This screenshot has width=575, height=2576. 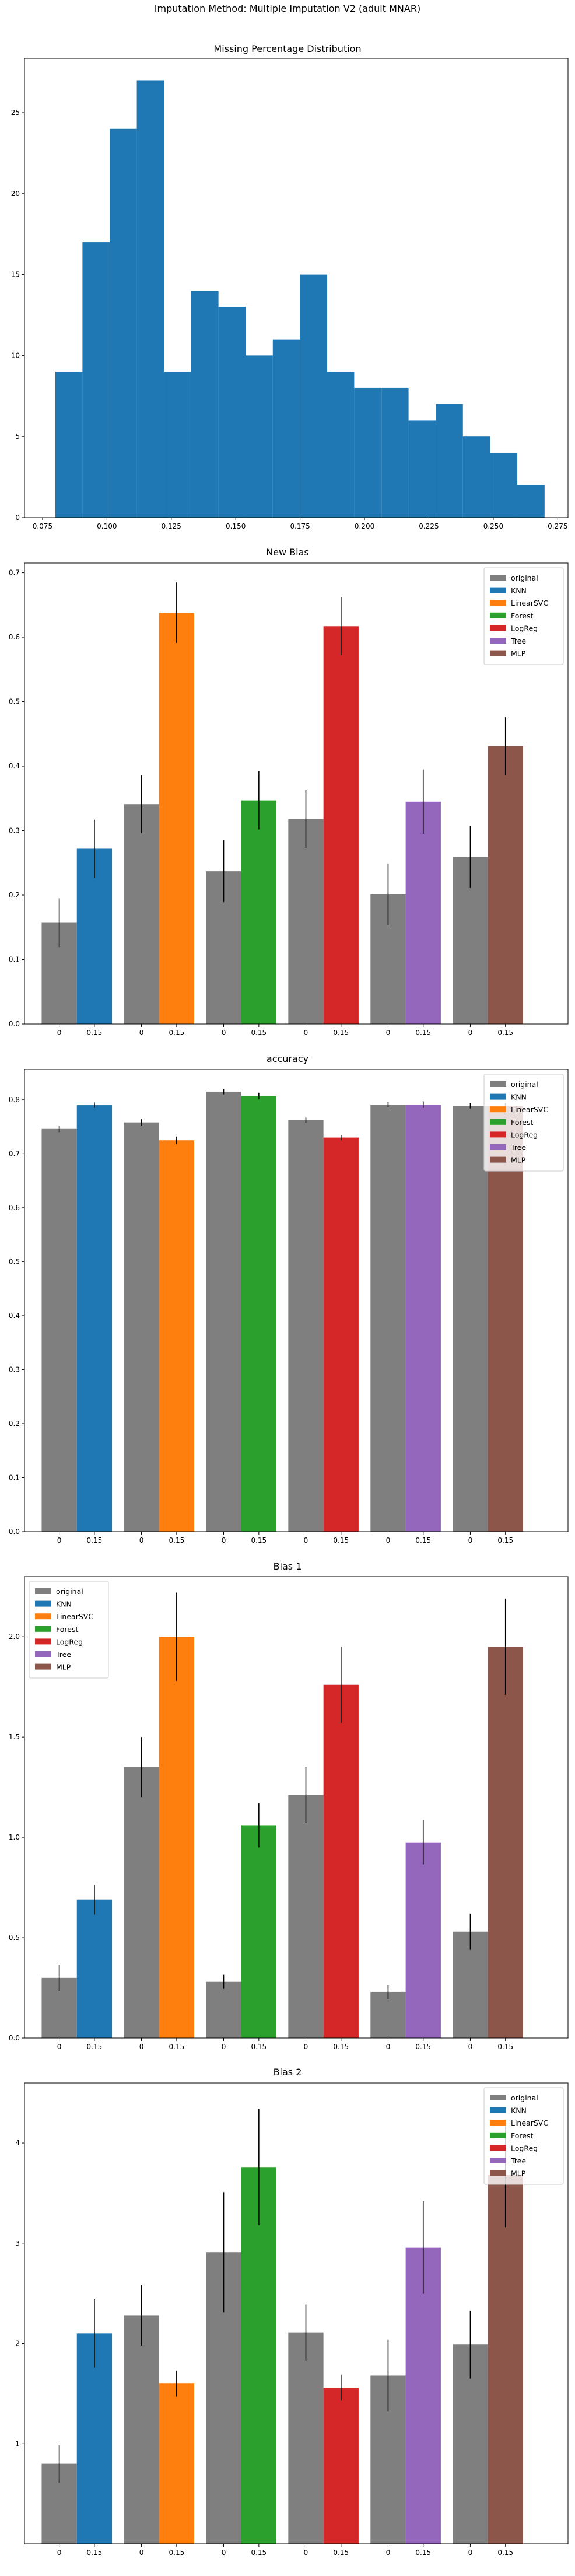 What do you see at coordinates (14, 1369) in the screenshot?
I see `y-tick-label: 0.3` at bounding box center [14, 1369].